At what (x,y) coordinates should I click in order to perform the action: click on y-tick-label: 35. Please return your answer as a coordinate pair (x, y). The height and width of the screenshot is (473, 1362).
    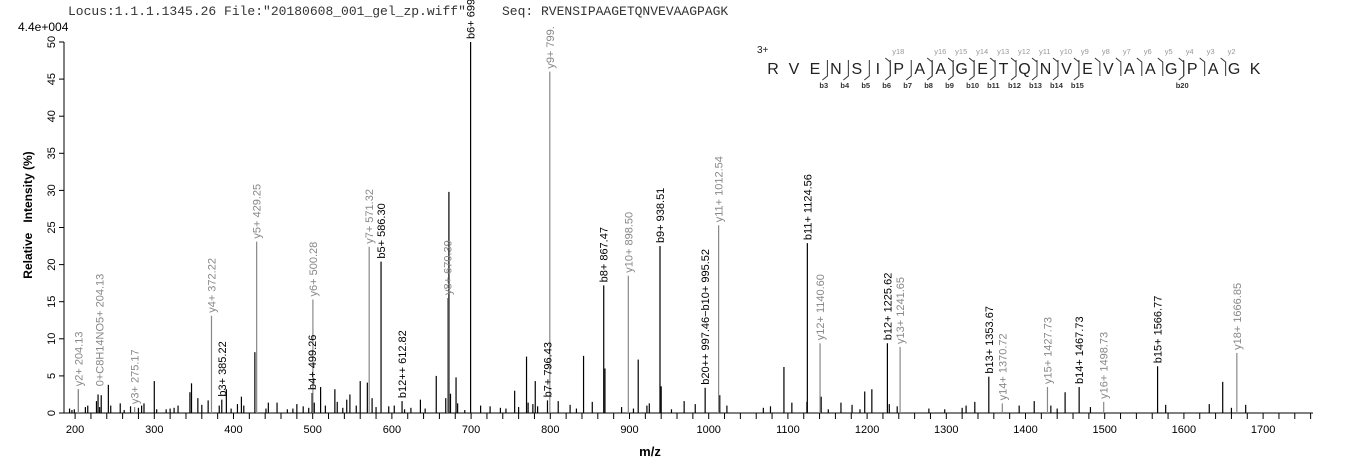
    Looking at the image, I should click on (52, 153).